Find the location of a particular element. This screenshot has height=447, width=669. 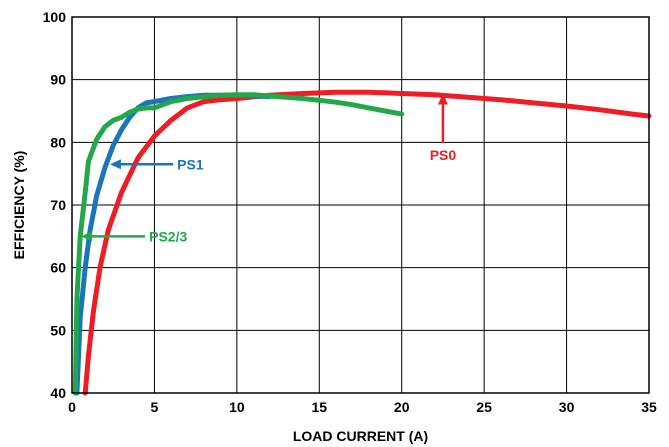

x-tick-label: 25 is located at coordinates (484, 407).